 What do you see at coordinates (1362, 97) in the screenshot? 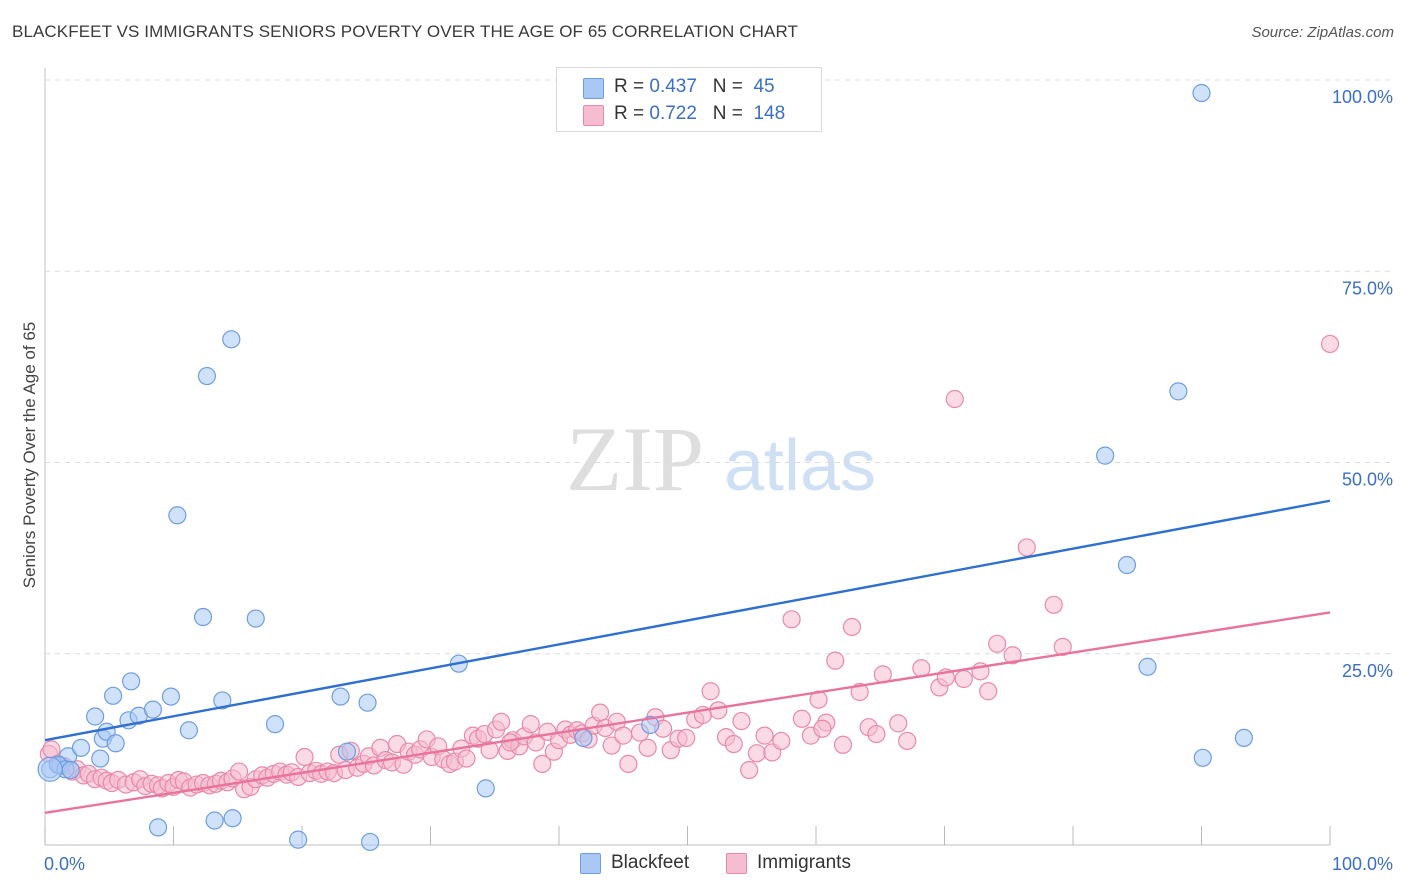
I see `y-tick-label: 100.0%` at bounding box center [1362, 97].